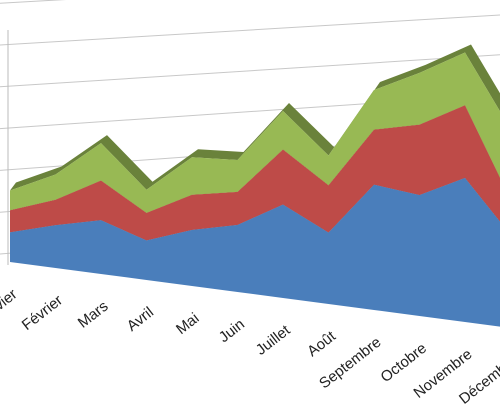 The width and height of the screenshot is (500, 418). What do you see at coordinates (232, 331) in the screenshot?
I see `x-tick-label: Juin` at bounding box center [232, 331].